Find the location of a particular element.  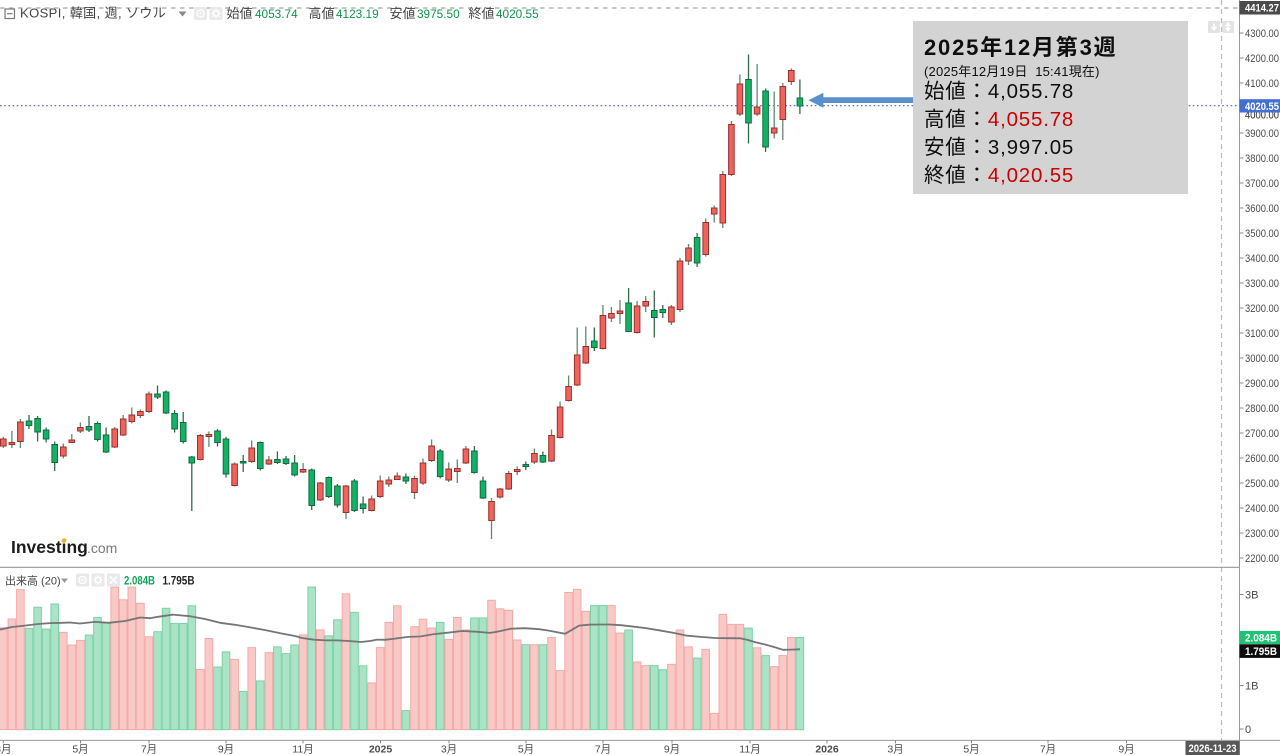

svg-text: 安値 is located at coordinates (403, 13).